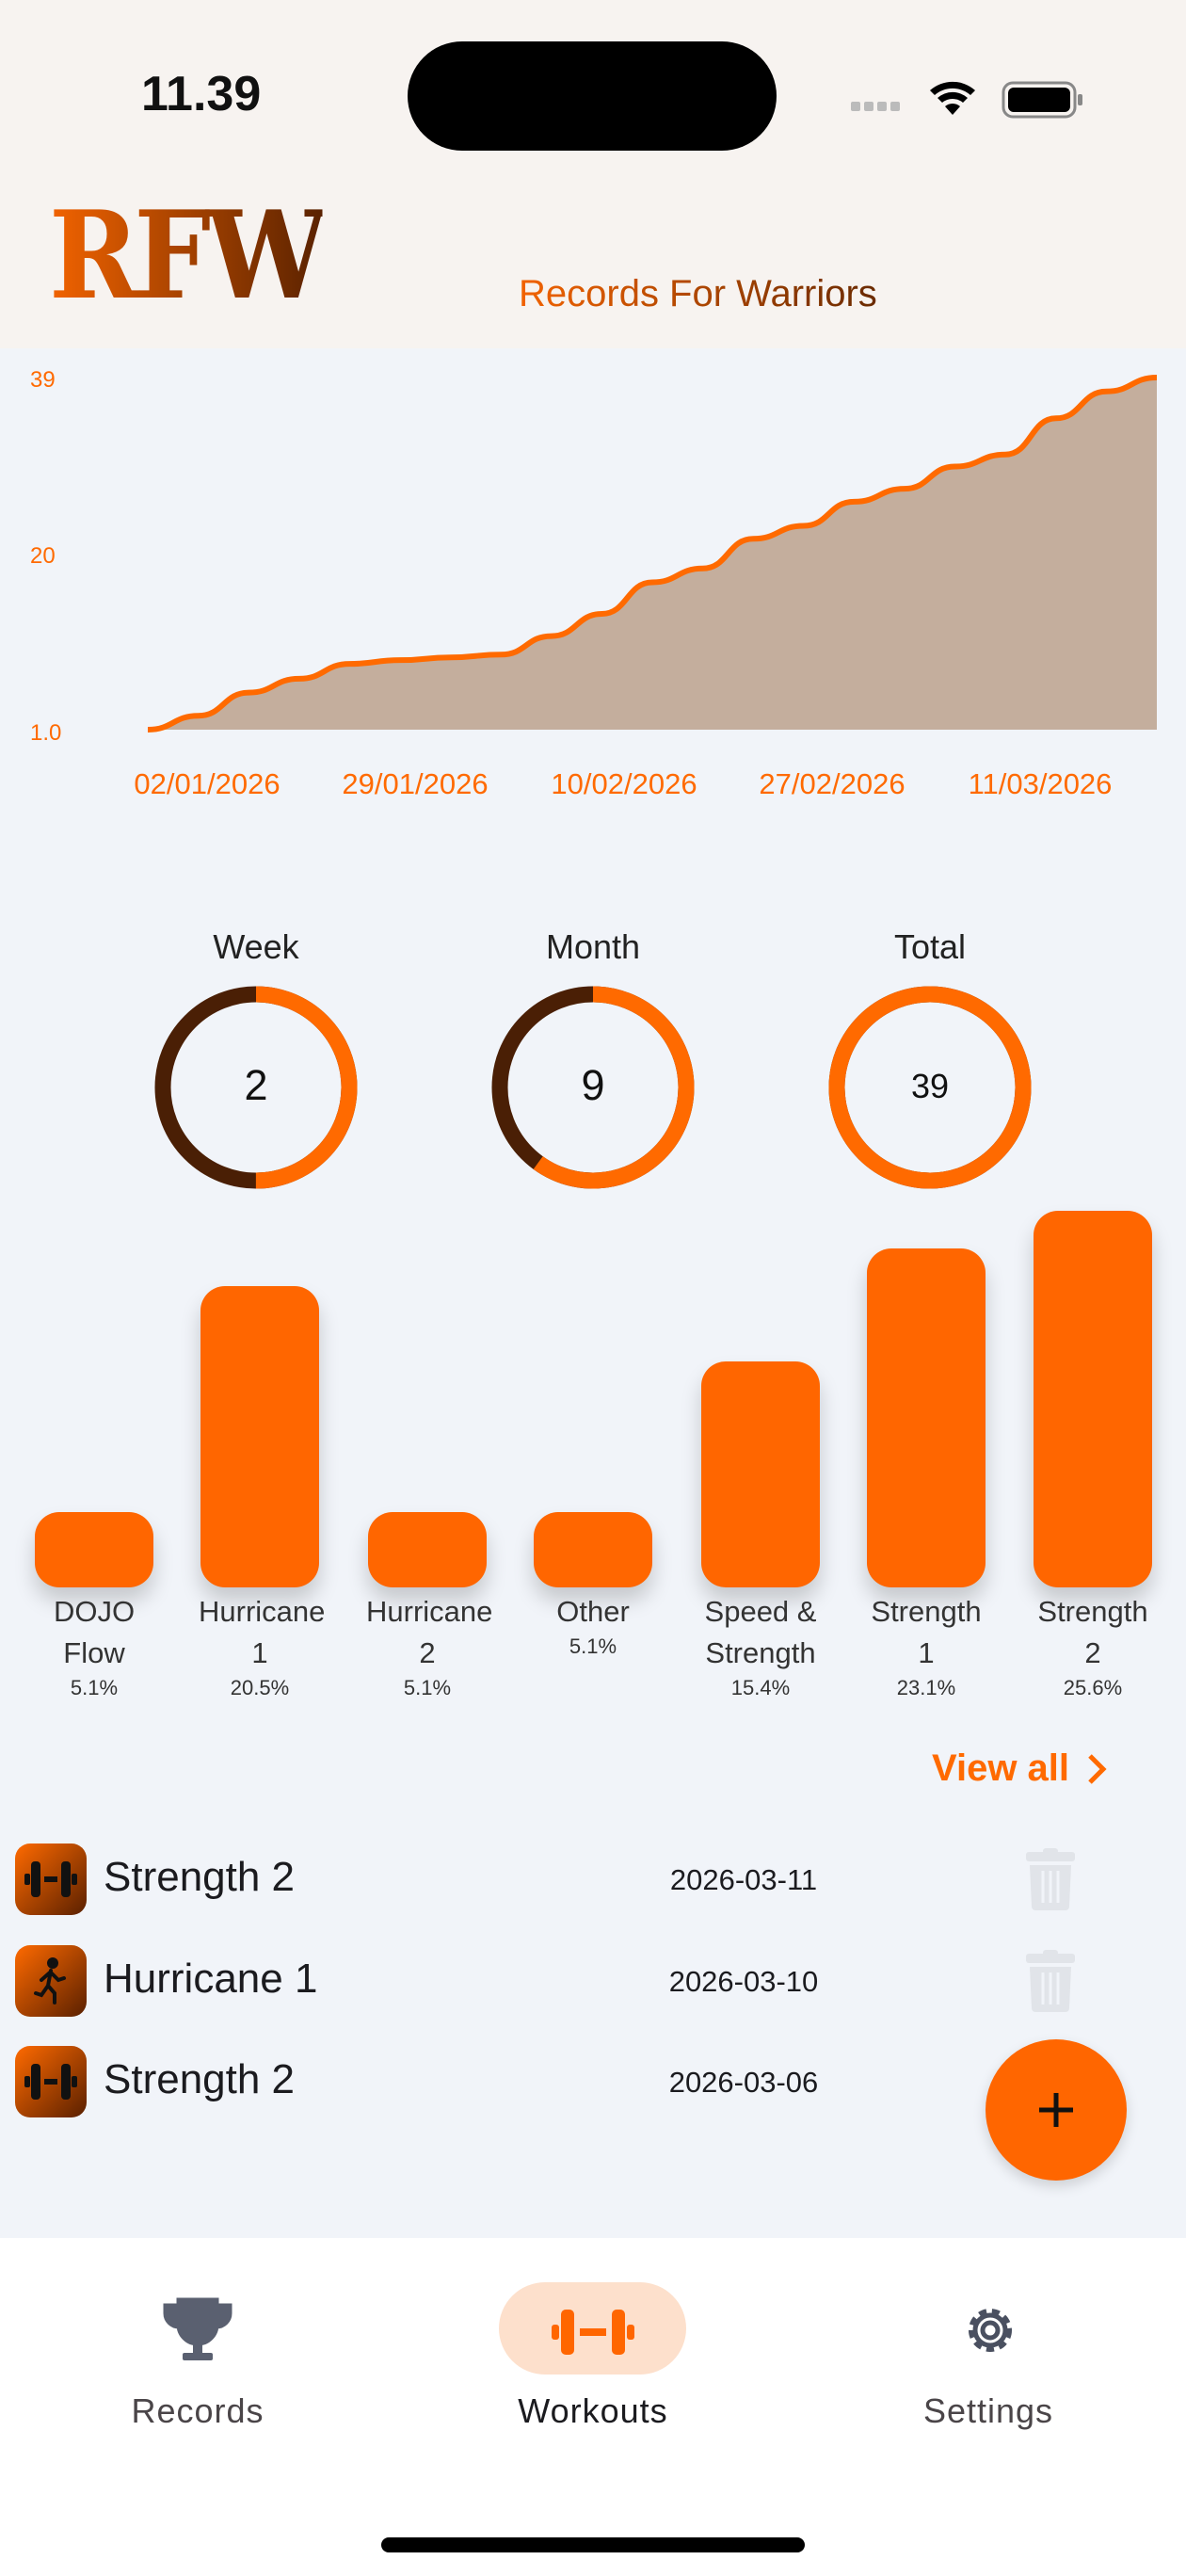 The image size is (1186, 2576). I want to click on ring-value: 9, so click(593, 1085).